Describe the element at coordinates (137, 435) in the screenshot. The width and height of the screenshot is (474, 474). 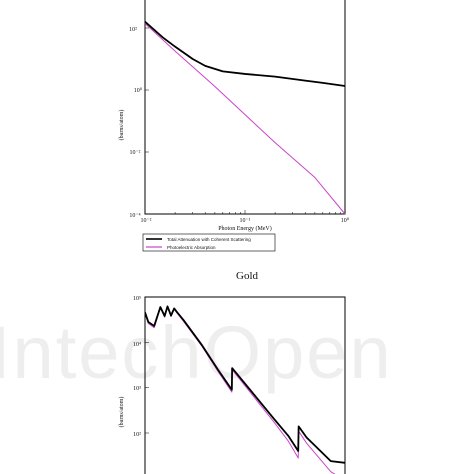
I see `bottom-y-tick-label: 10²` at that location.